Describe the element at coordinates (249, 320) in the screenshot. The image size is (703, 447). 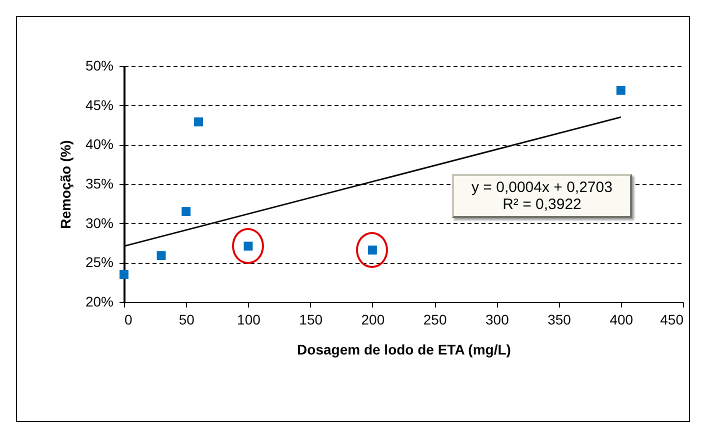
I see `x-tick-label: 100` at that location.